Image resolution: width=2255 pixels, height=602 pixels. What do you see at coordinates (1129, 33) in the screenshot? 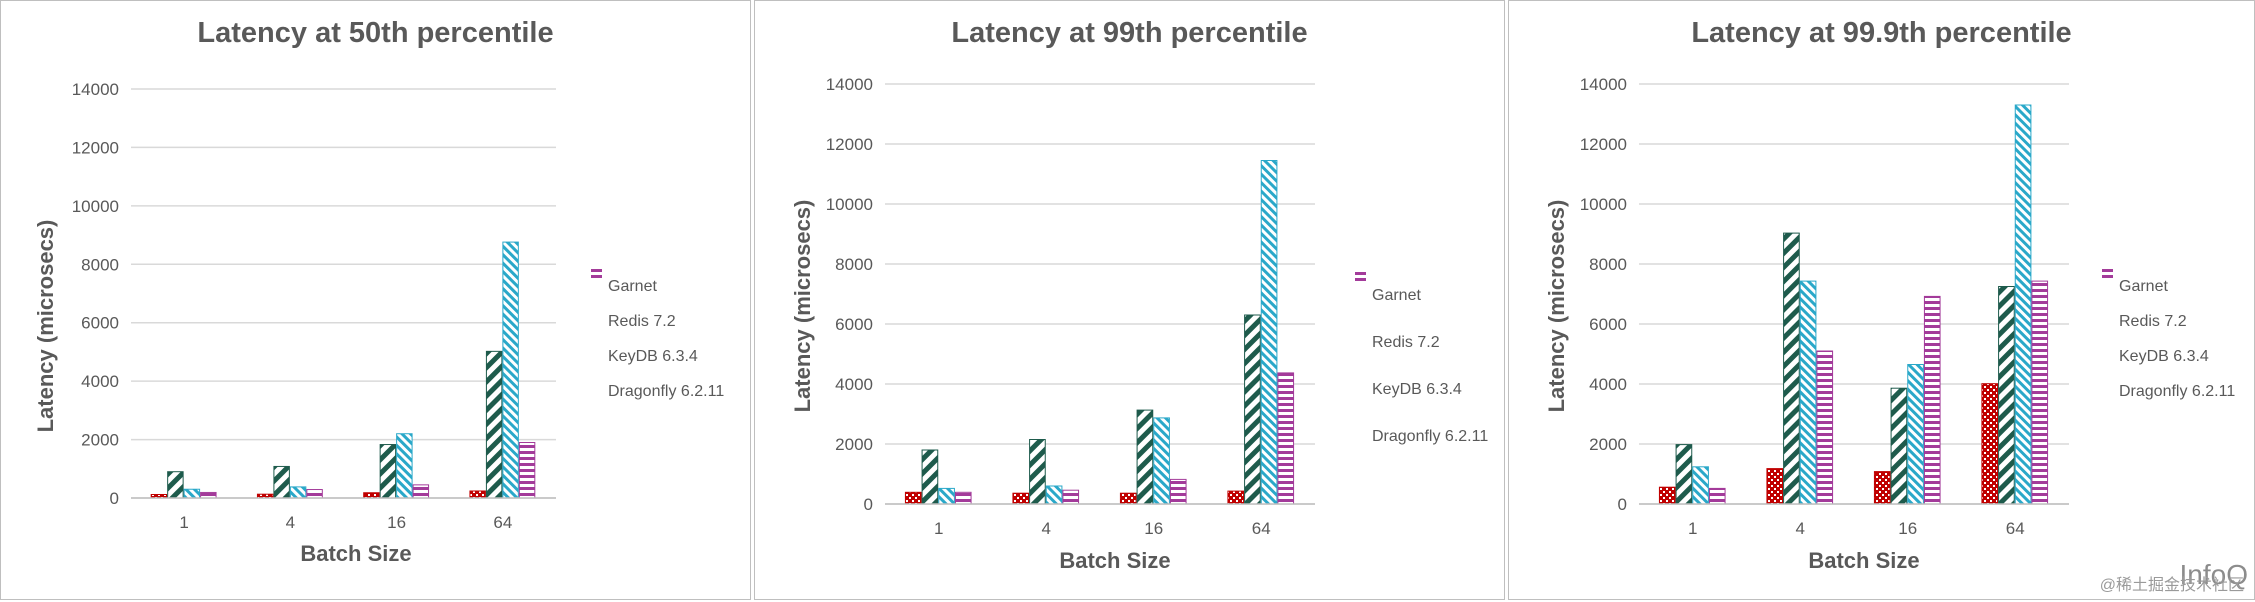
I see `chart-title: Latency at 99th percentile` at bounding box center [1129, 33].